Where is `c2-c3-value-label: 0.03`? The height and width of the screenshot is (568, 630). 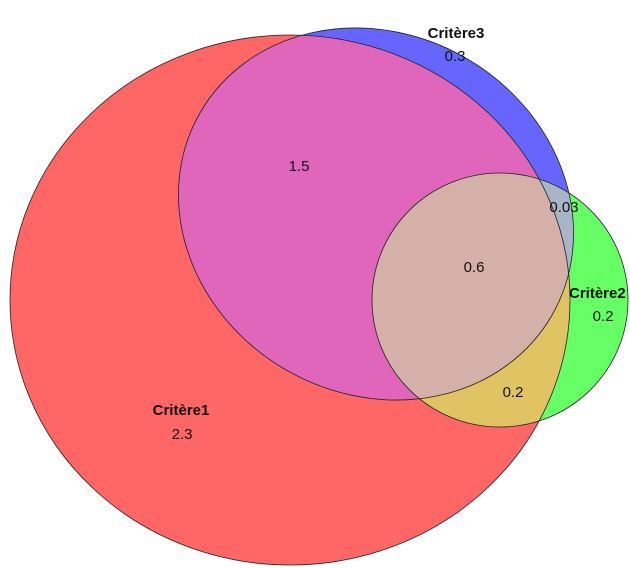 c2-c3-value-label: 0.03 is located at coordinates (563, 207).